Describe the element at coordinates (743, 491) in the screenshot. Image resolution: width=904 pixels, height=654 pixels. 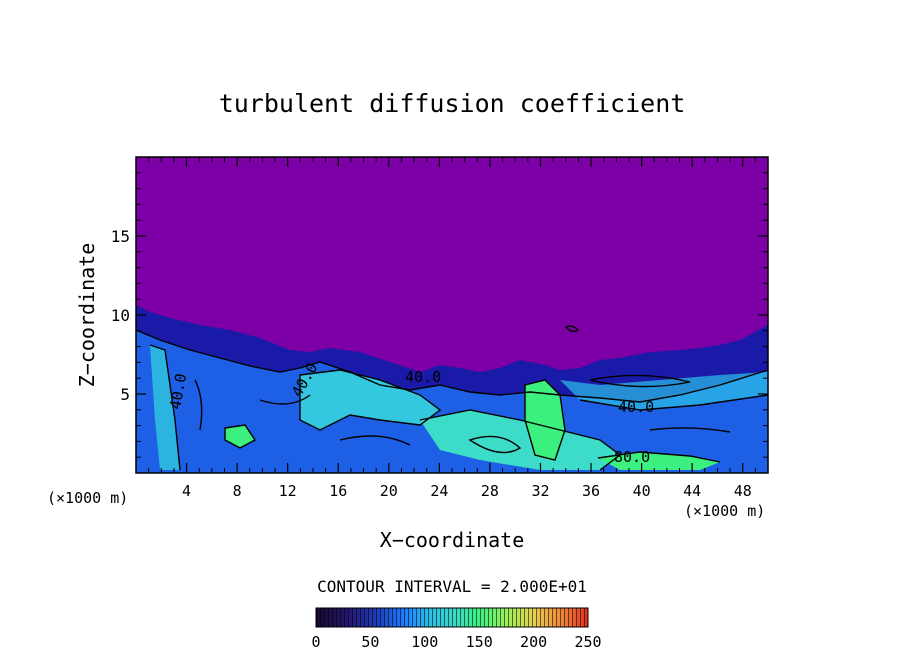
I see `x-tick-label: 48` at that location.